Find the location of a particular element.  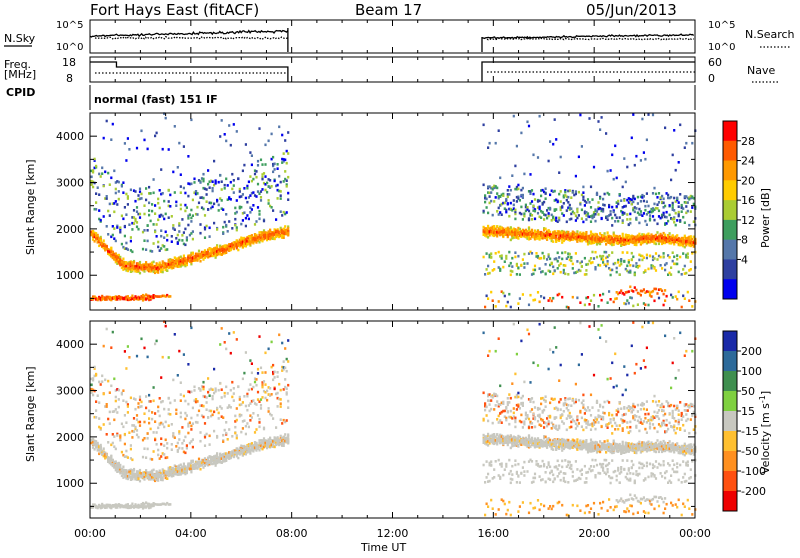

power-colorbar-label: Power [dB] is located at coordinates (765, 218).